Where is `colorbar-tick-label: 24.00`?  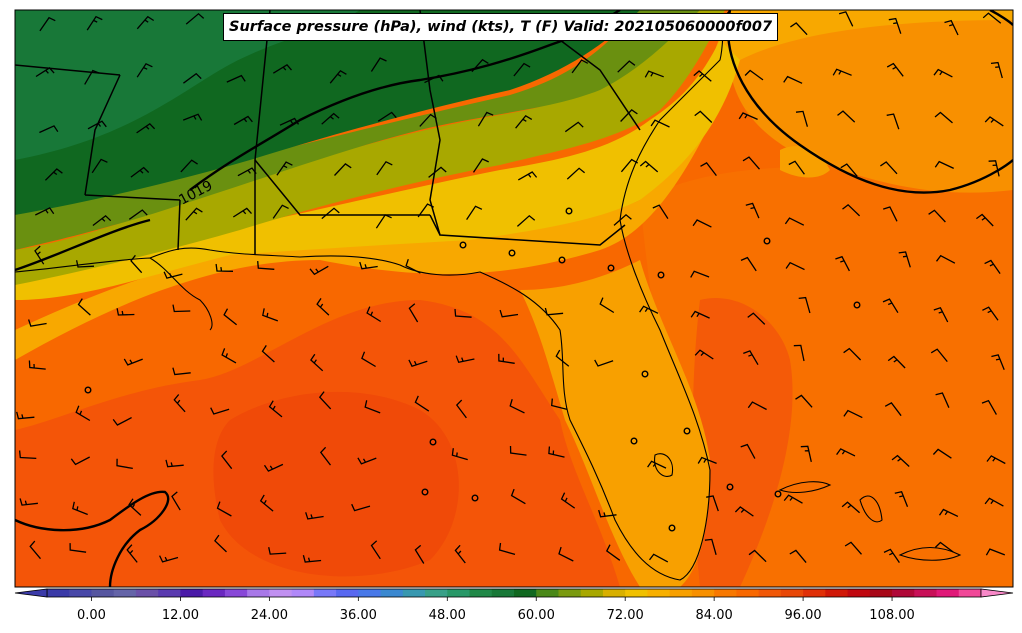
colorbar-tick-label: 24.00 is located at coordinates (269, 615).